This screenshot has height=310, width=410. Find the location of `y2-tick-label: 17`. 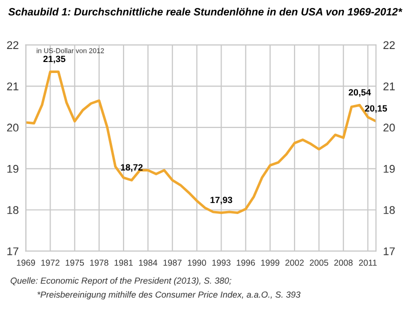

y2-tick-label: 17 is located at coordinates (389, 251).